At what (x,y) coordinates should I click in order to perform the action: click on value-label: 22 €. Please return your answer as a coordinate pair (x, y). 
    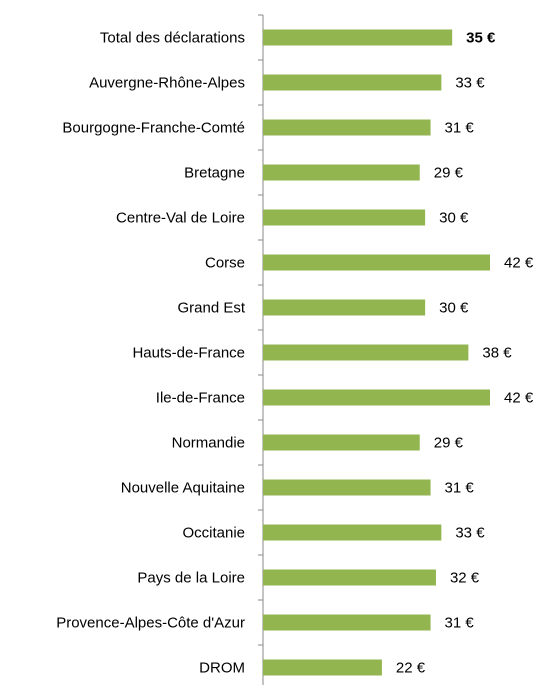
    Looking at the image, I should click on (411, 667).